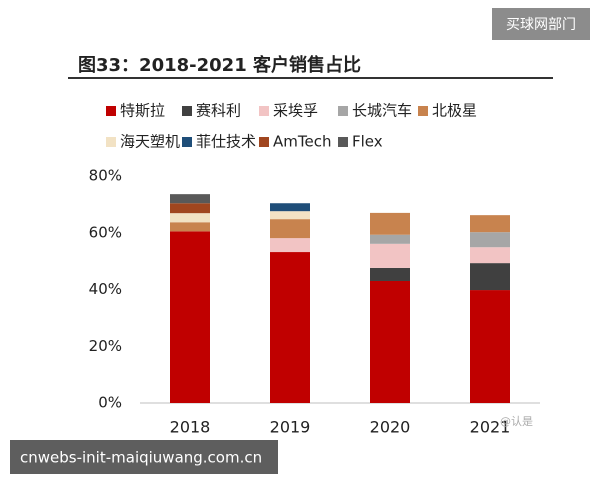  What do you see at coordinates (454, 111) in the screenshot?
I see `legend-label: 北极星` at bounding box center [454, 111].